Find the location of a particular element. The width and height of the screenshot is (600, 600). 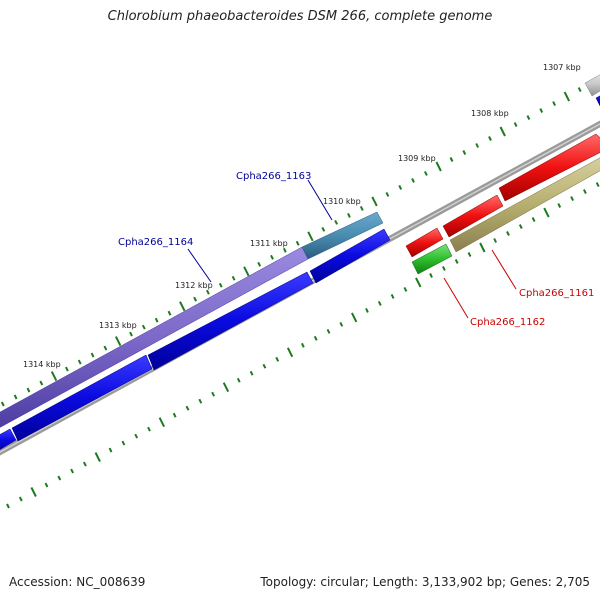

tick-label: 1310 kbp is located at coordinates (342, 201).